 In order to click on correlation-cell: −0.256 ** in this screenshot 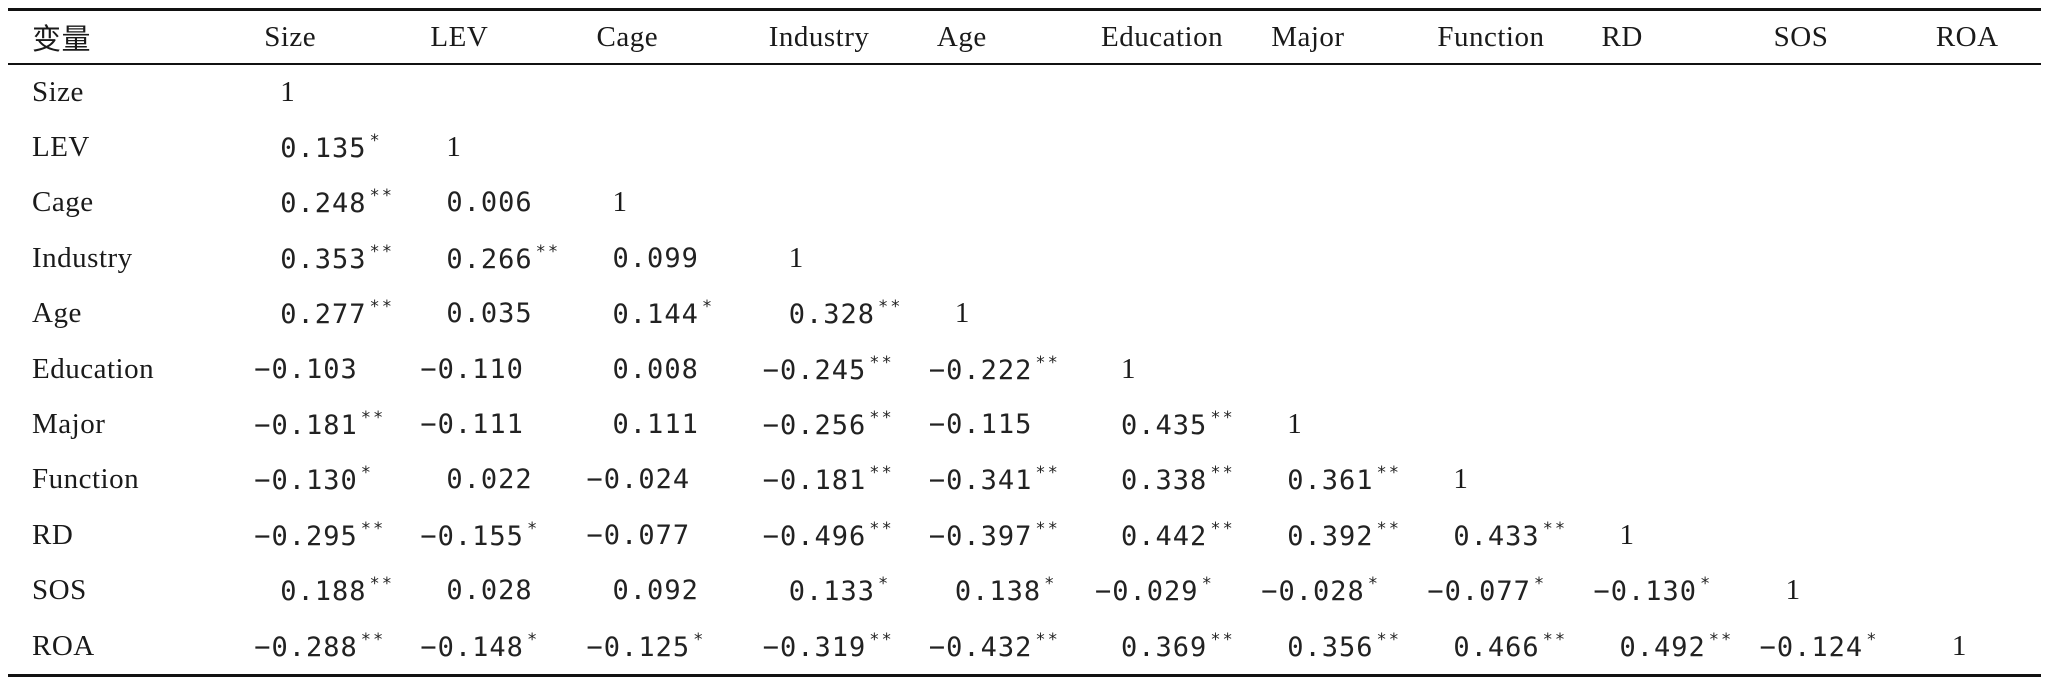, I will do `click(846, 424)`.